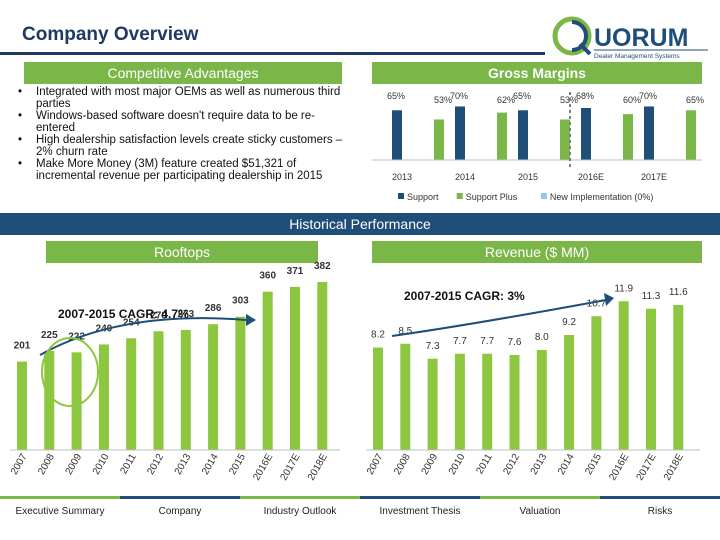 The height and width of the screenshot is (540, 720). I want to click on rooftops-category: 2010, so click(101, 464).